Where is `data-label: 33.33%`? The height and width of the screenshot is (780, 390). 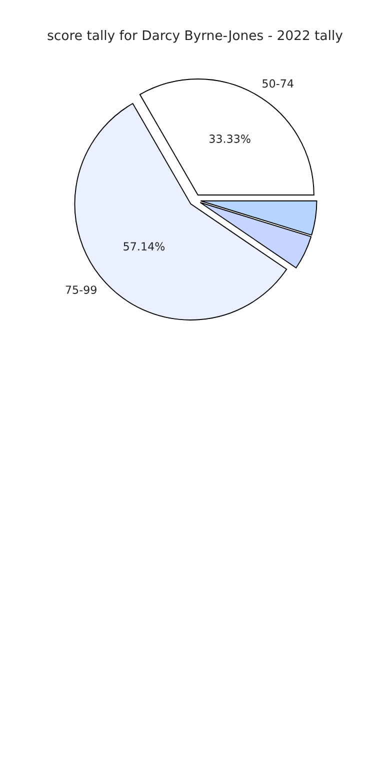 data-label: 33.33% is located at coordinates (229, 138).